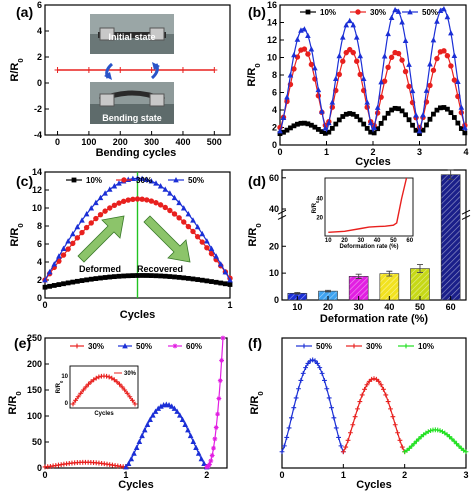  Describe the element at coordinates (37, 442) in the screenshot. I see `y-tick-label: 50` at that location.